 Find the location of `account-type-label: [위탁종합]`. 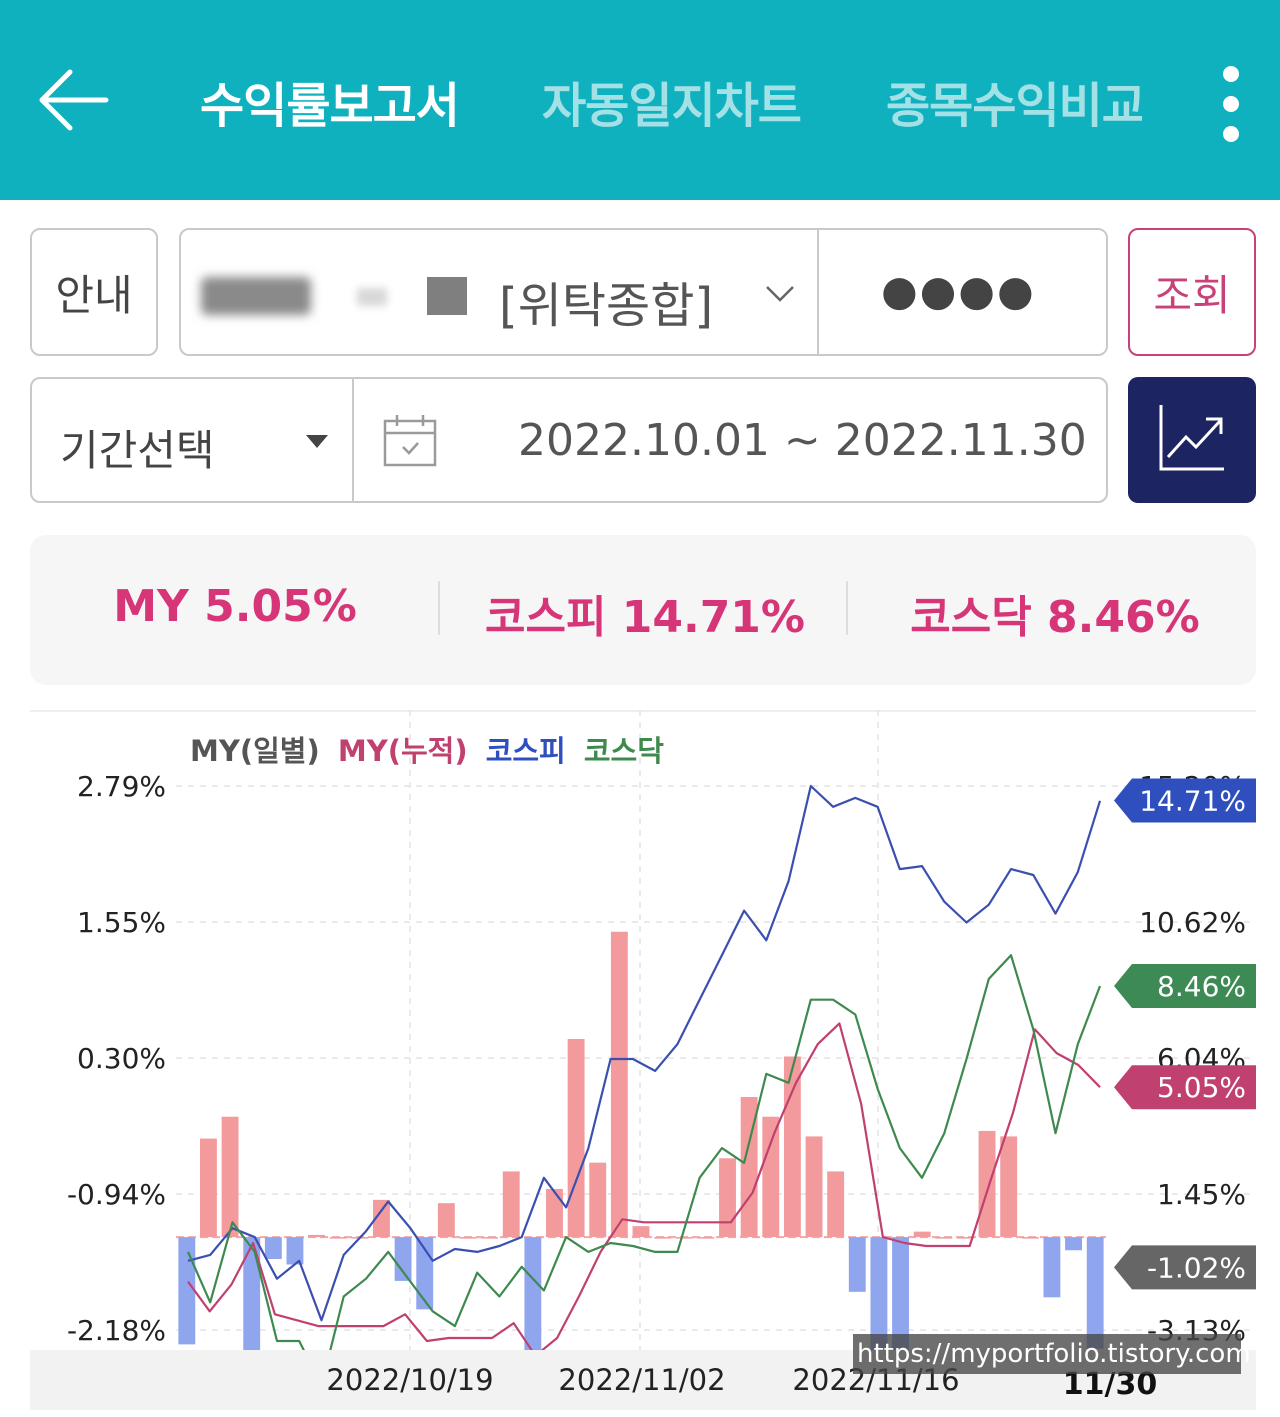

account-type-label: [위탁종합] is located at coordinates (606, 306).